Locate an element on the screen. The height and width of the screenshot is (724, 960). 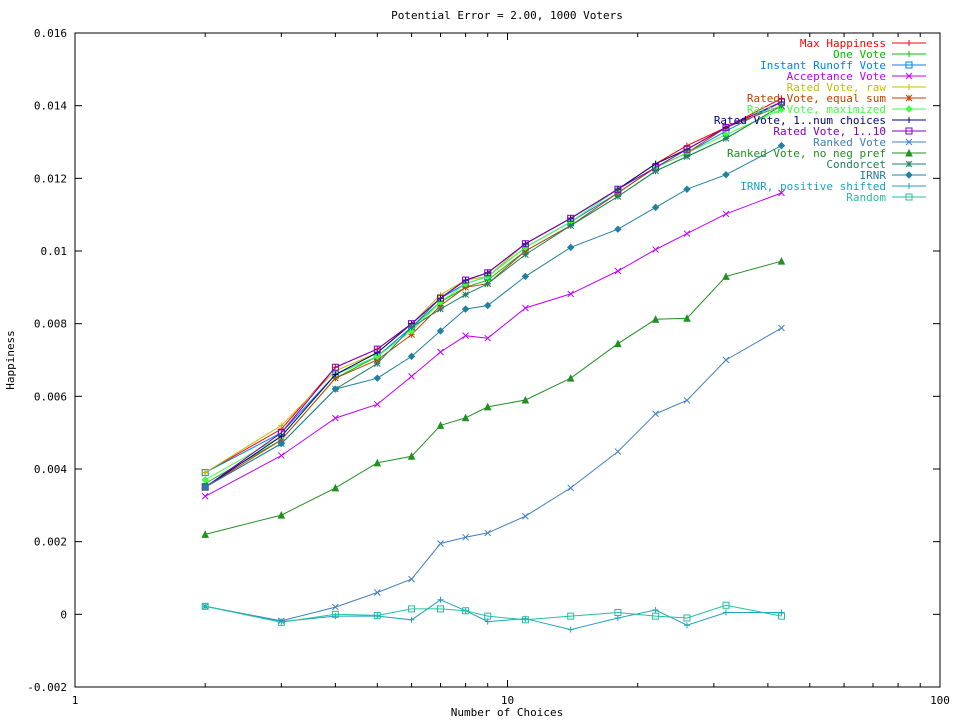
legend-label: Ranked Vote, no neg pref is located at coordinates (806, 153).